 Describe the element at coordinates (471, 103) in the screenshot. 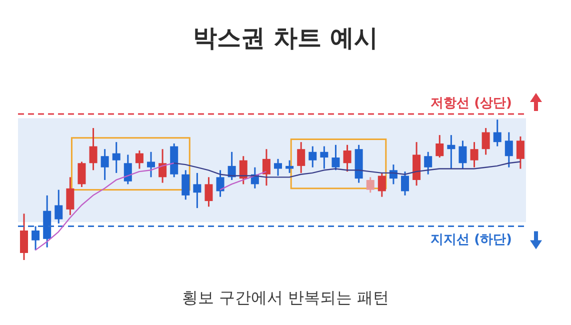

I see `ref-line-label: 저항선 (상단)` at that location.